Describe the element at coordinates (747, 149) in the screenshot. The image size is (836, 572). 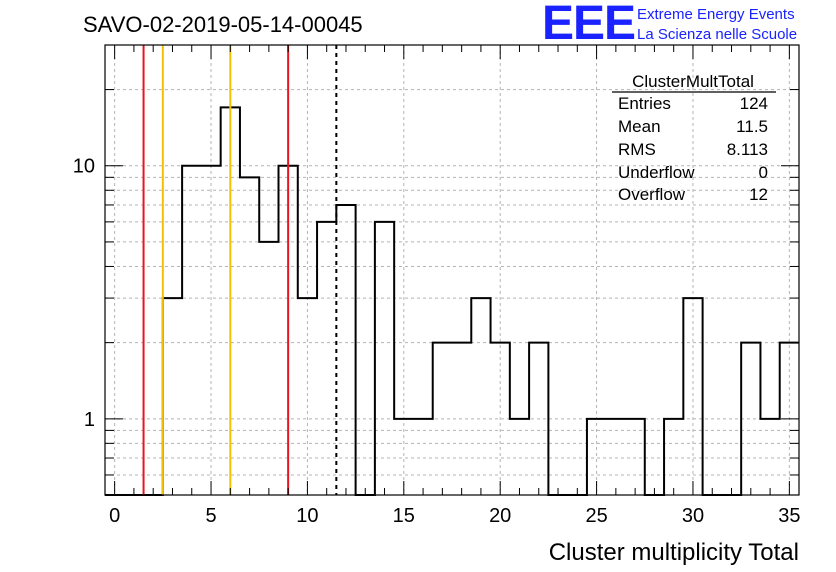
I see `stats-value-rms: 8.113` at that location.